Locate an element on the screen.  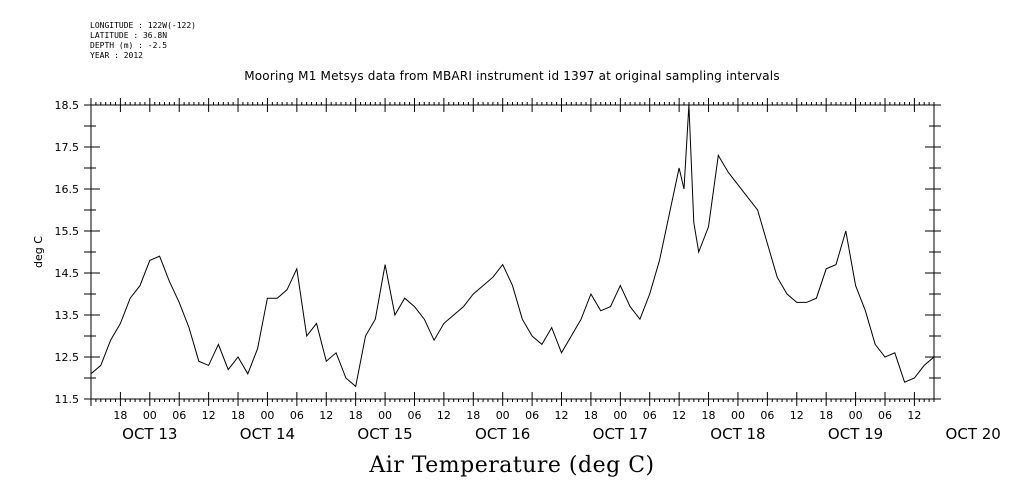
y-axis-label: deg C is located at coordinates (38, 252).